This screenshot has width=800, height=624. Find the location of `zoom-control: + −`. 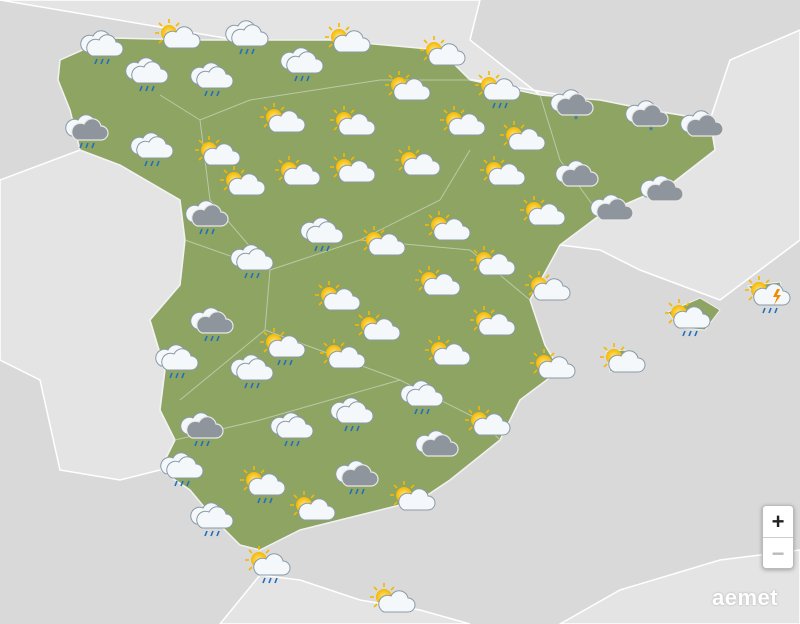

zoom-control: + − is located at coordinates (778, 537).